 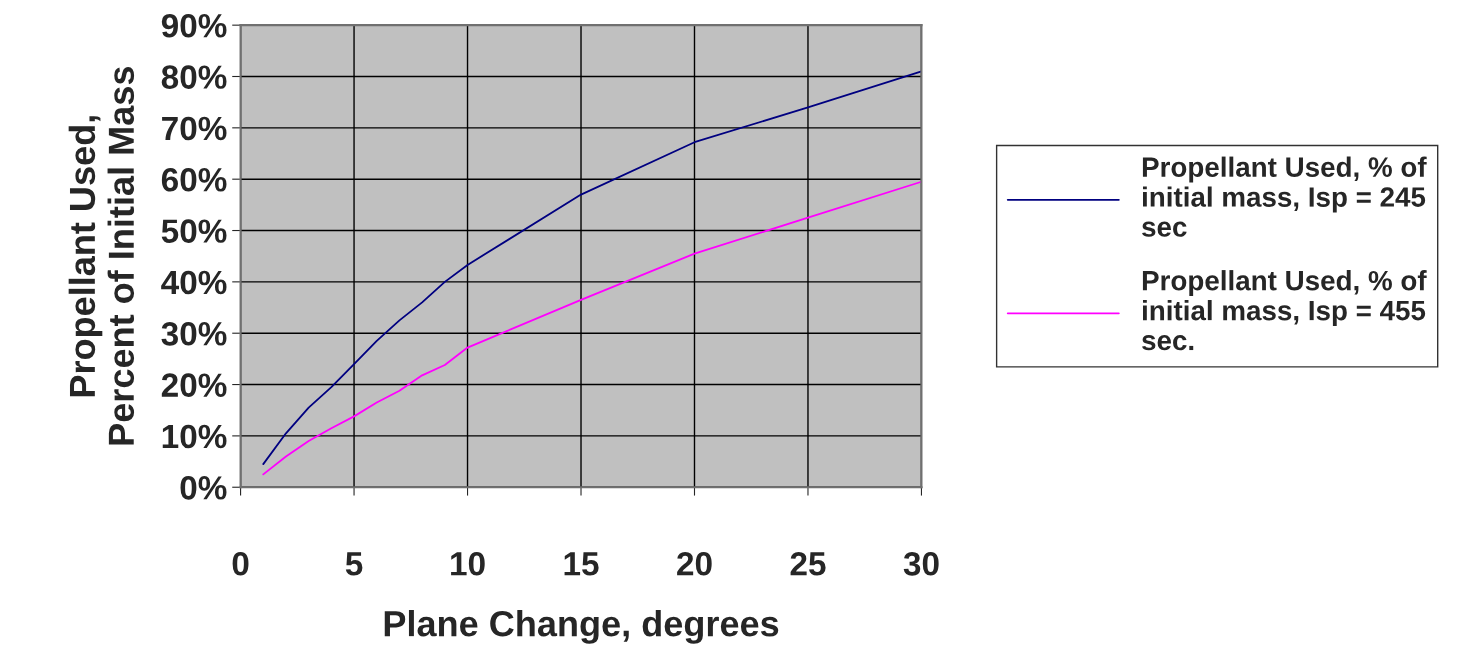 I want to click on y-tick-label: 10%, so click(x=194, y=436).